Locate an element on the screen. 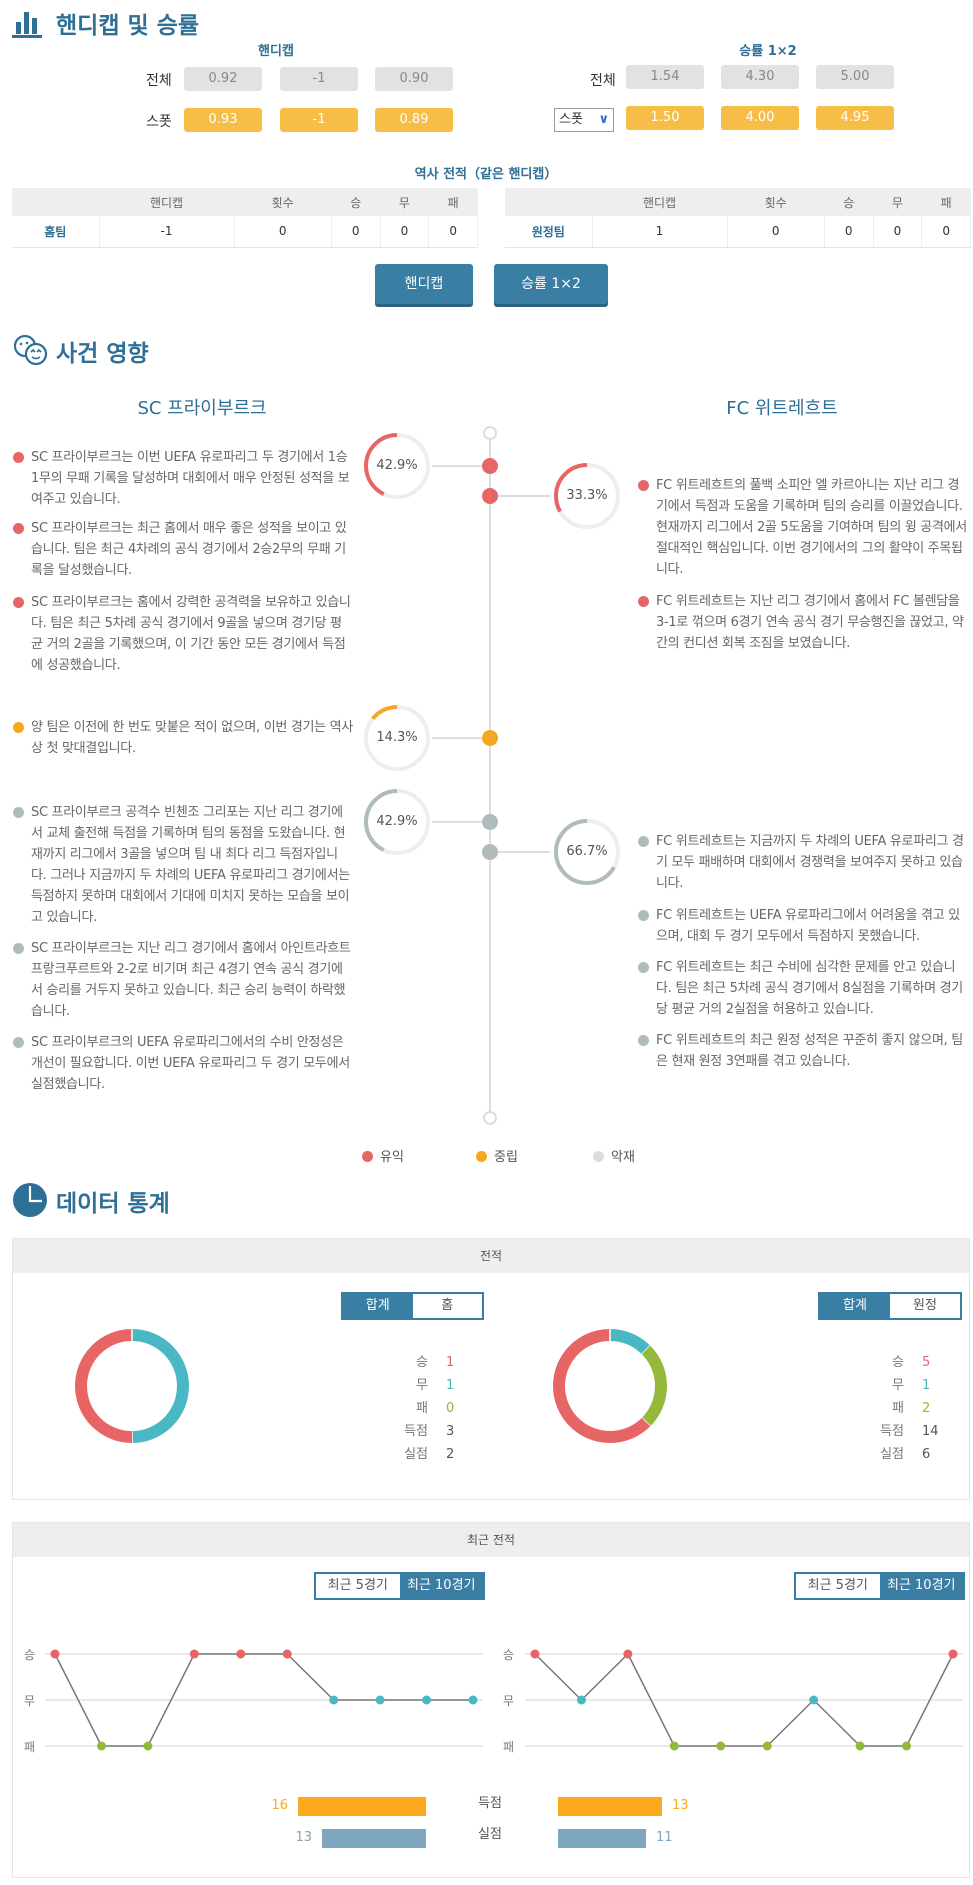  probability-donut: 14.3% is located at coordinates (397, 738).